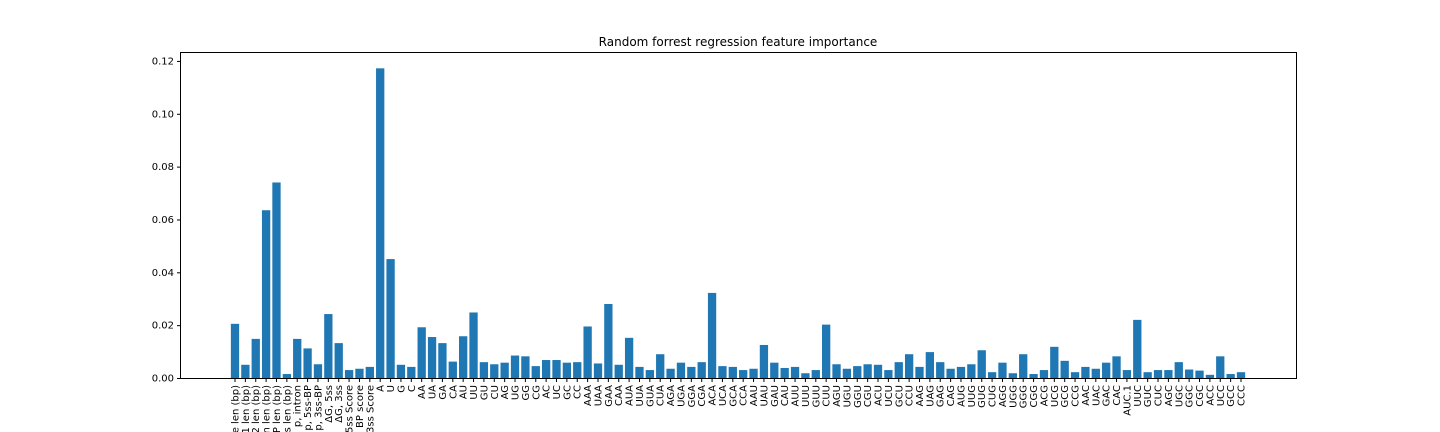 This screenshot has height=432, width=1440. Describe the element at coordinates (163, 326) in the screenshot. I see `y-tick-label: 0.02` at that location.